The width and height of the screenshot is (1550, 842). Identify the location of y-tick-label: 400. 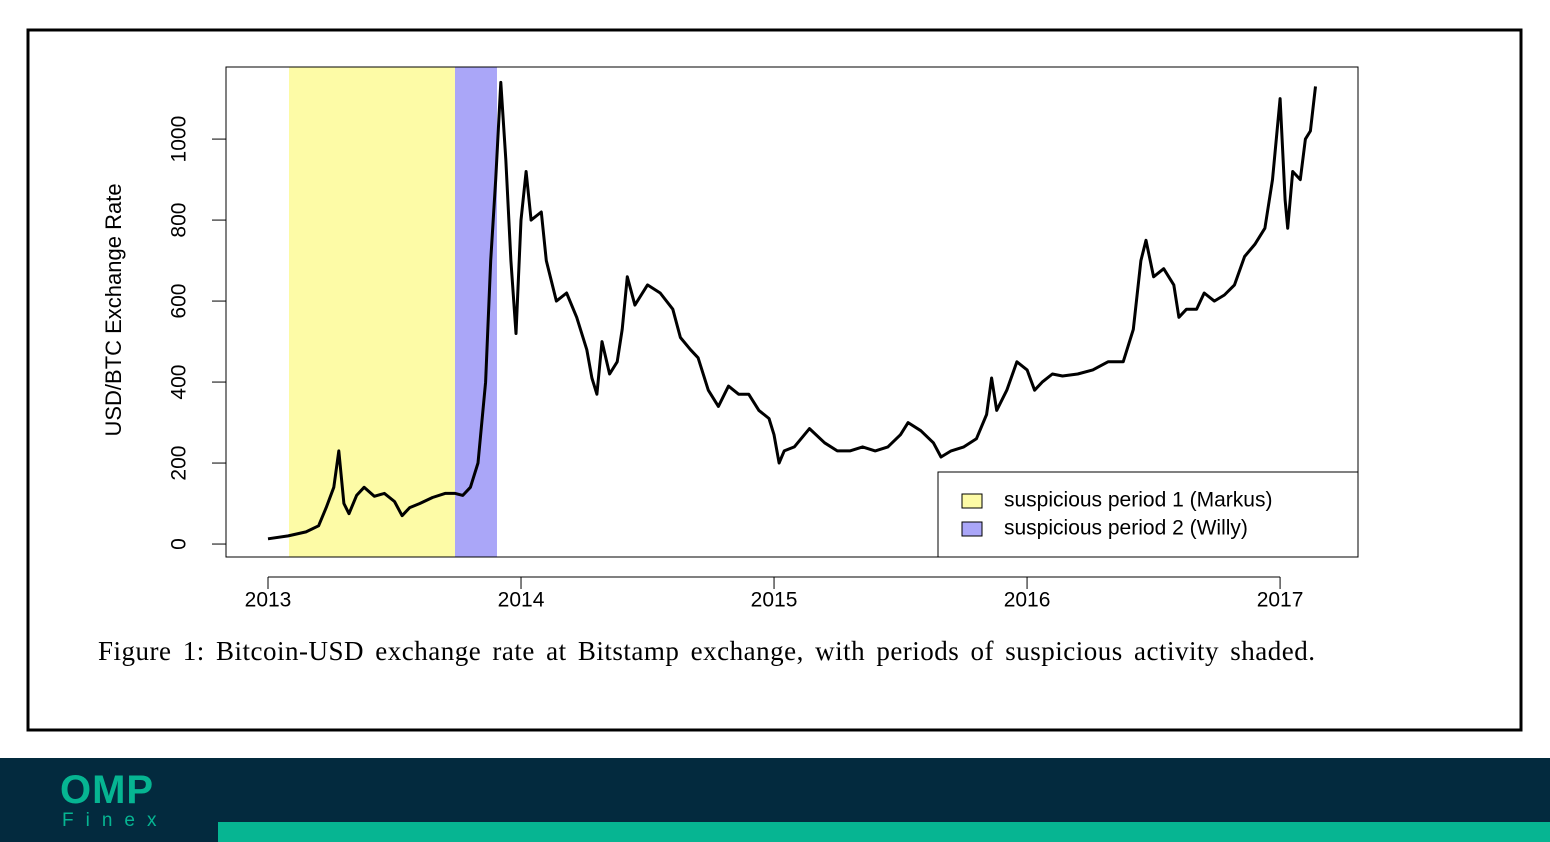
(179, 382).